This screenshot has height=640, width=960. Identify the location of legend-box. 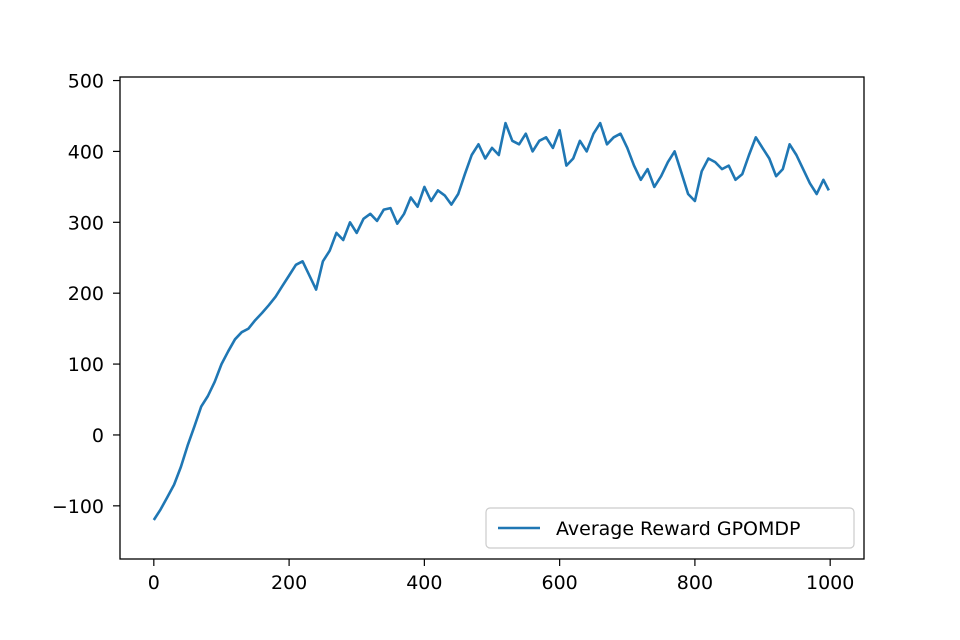
(670, 528).